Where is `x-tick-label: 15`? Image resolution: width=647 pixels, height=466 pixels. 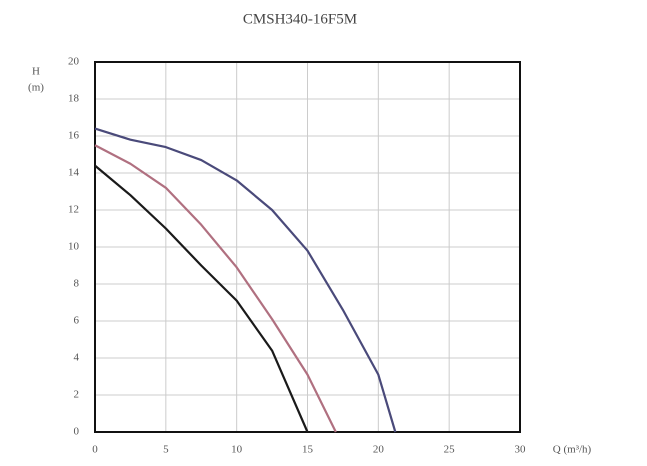 x-tick-label: 15 is located at coordinates (308, 450).